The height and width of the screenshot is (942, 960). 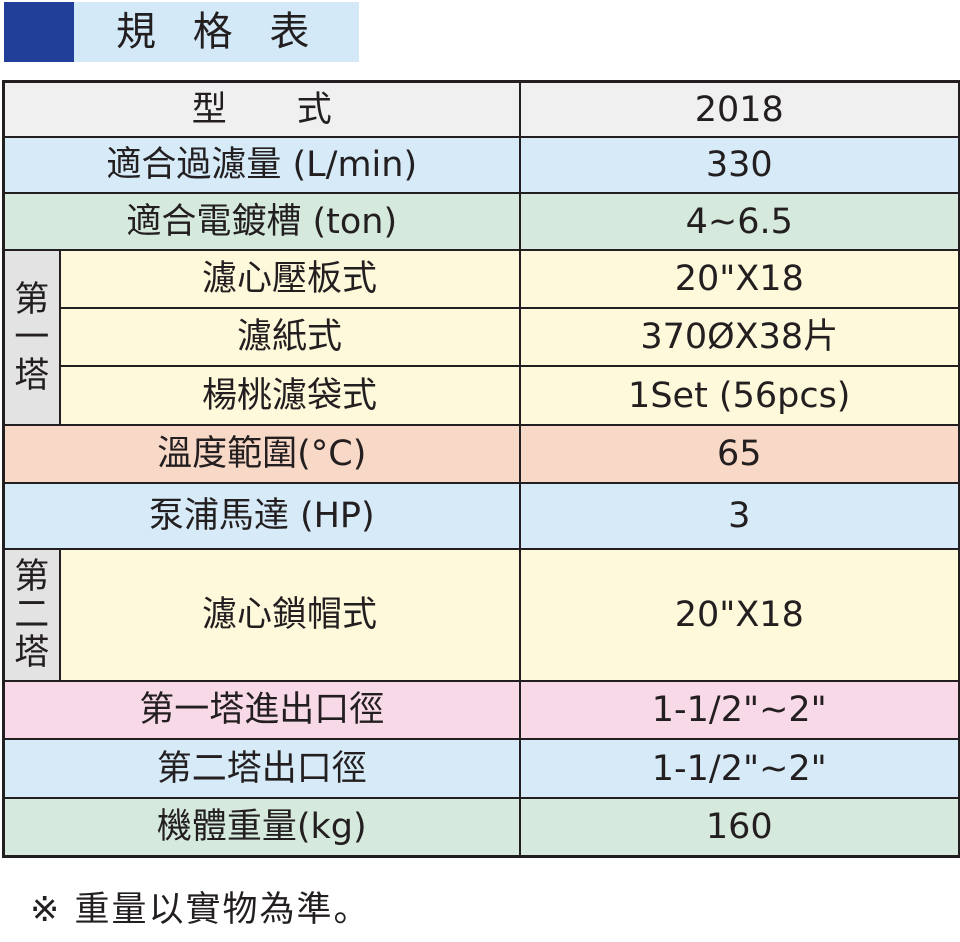 What do you see at coordinates (739, 221) in the screenshot?
I see `row-value: 4~6.5` at bounding box center [739, 221].